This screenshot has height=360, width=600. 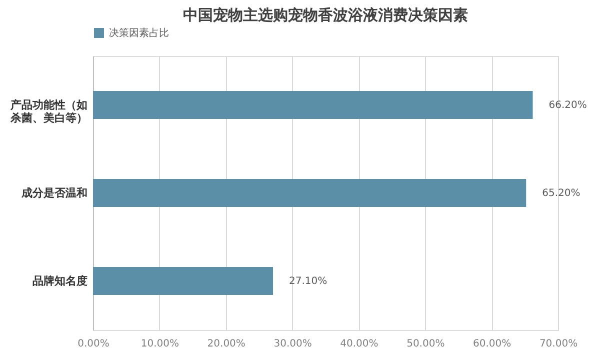 I want to click on y-tick-label: 成分是否温和, so click(x=54, y=193).